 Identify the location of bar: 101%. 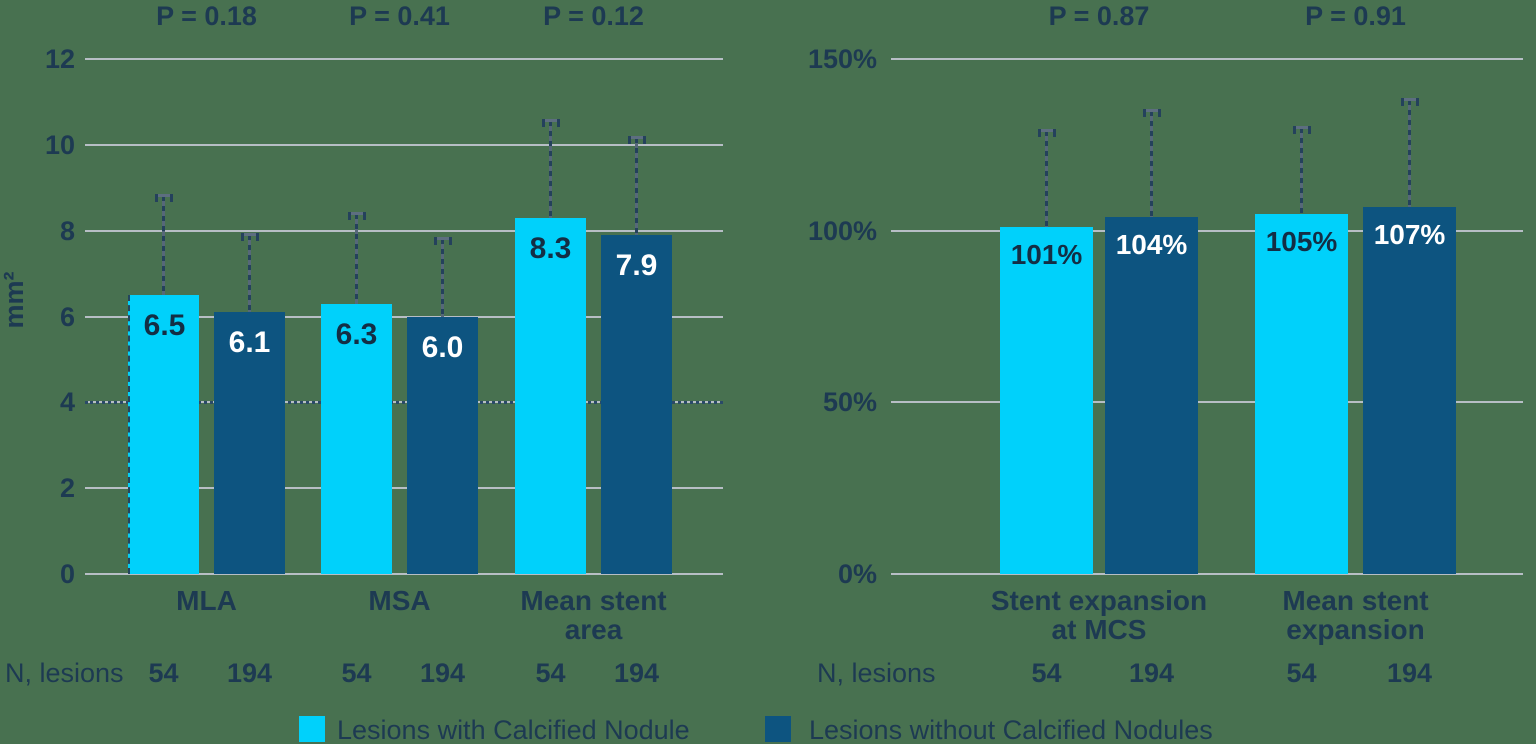
(1046, 400).